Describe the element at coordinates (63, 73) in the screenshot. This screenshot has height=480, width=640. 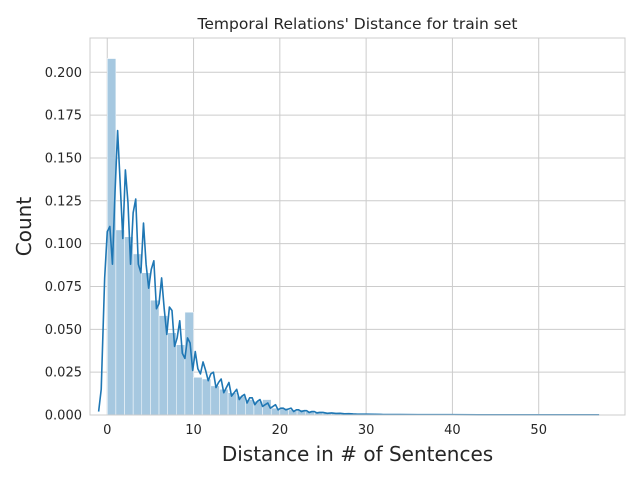
I see `y-tick-label: 0.200` at that location.